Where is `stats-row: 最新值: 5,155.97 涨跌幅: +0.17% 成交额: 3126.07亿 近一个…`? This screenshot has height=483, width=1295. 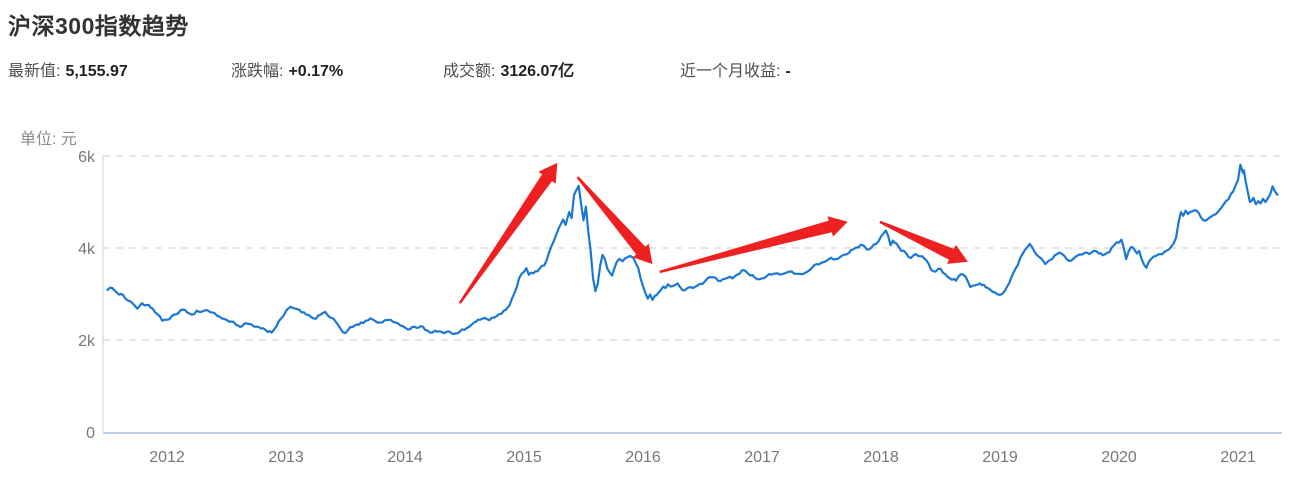 stats-row: 最新值: 5,155.97 涨跌幅: +0.17% 成交额: 3126.07亿 近一个… is located at coordinates (647, 69).